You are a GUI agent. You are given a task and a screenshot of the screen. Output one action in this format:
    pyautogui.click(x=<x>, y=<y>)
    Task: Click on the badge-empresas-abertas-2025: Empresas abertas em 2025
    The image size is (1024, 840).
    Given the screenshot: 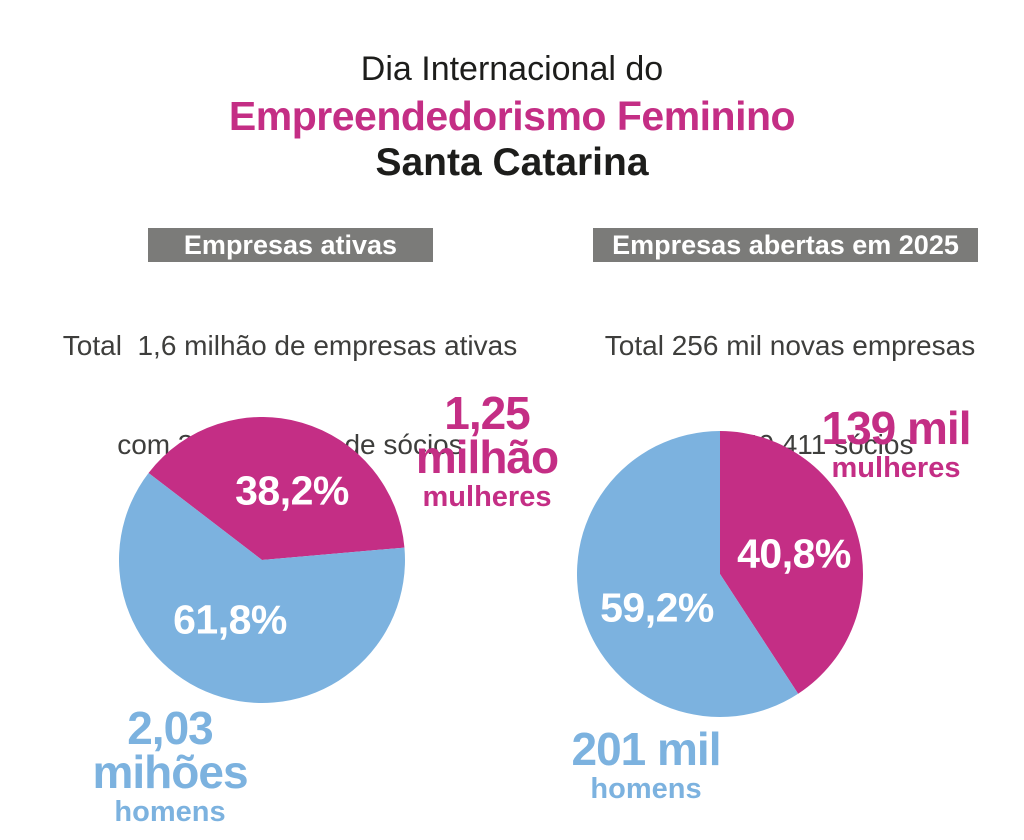 What is the action you would take?
    pyautogui.click(x=785, y=245)
    